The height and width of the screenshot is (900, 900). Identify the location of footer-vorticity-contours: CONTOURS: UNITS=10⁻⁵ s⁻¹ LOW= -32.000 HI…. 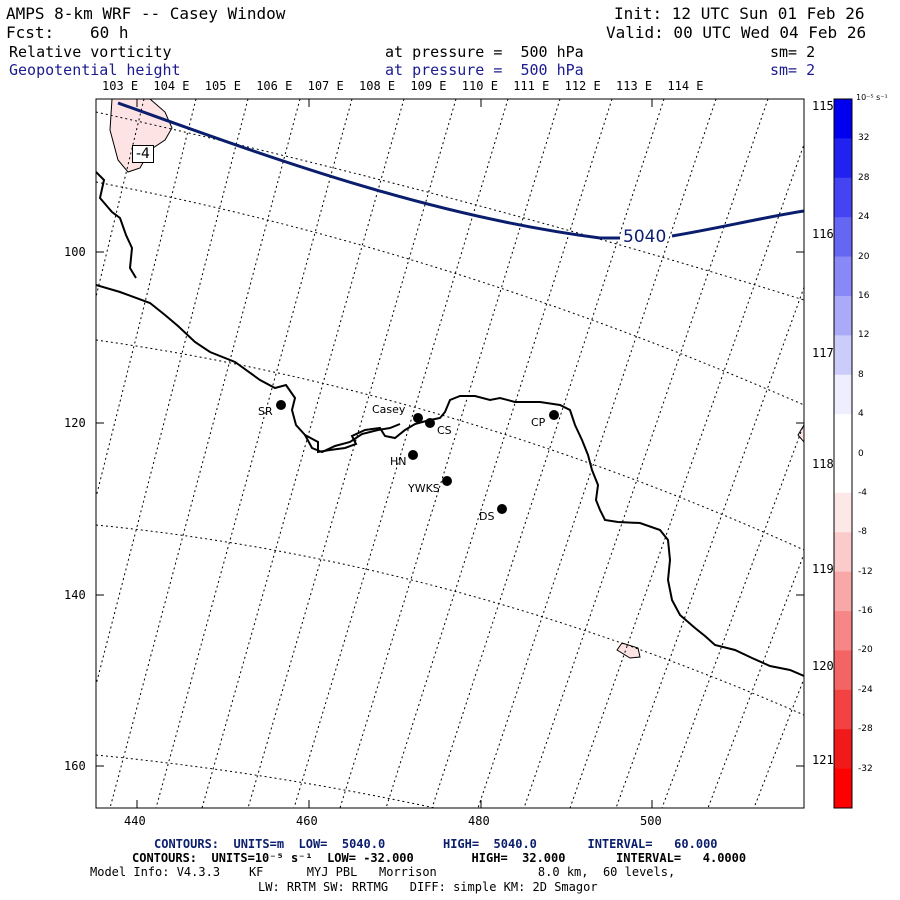
(439, 858).